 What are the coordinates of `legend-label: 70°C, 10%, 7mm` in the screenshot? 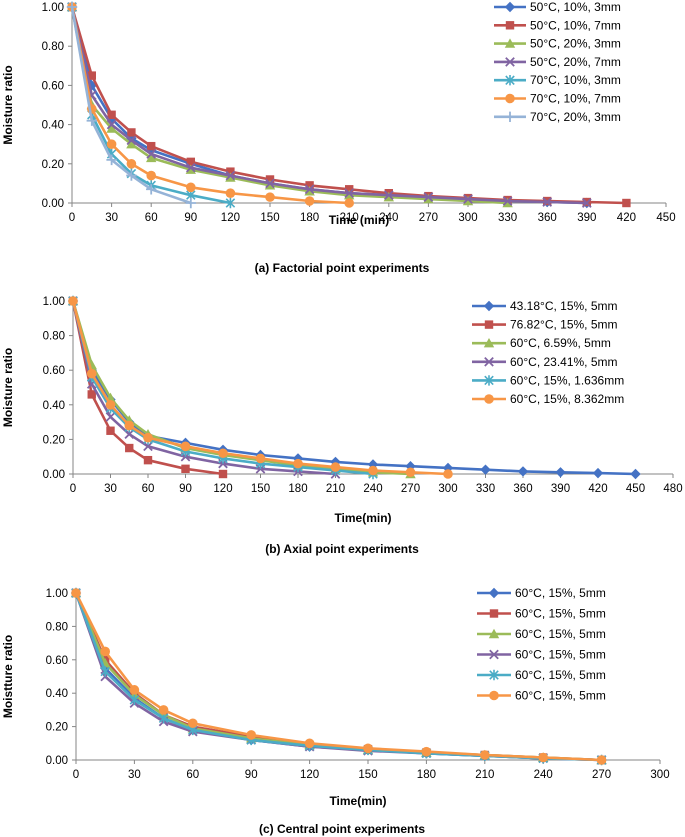 It's located at (575, 99).